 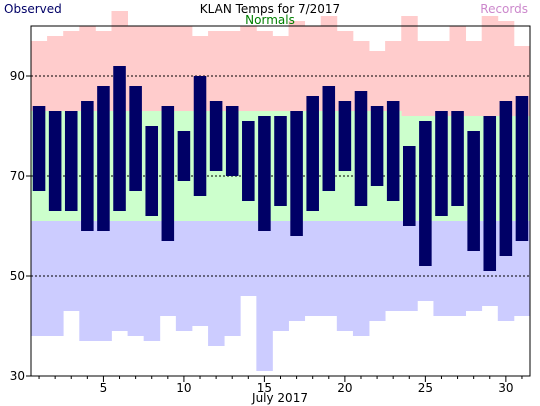 What do you see at coordinates (425, 388) in the screenshot?
I see `x-tick-label: 25` at bounding box center [425, 388].